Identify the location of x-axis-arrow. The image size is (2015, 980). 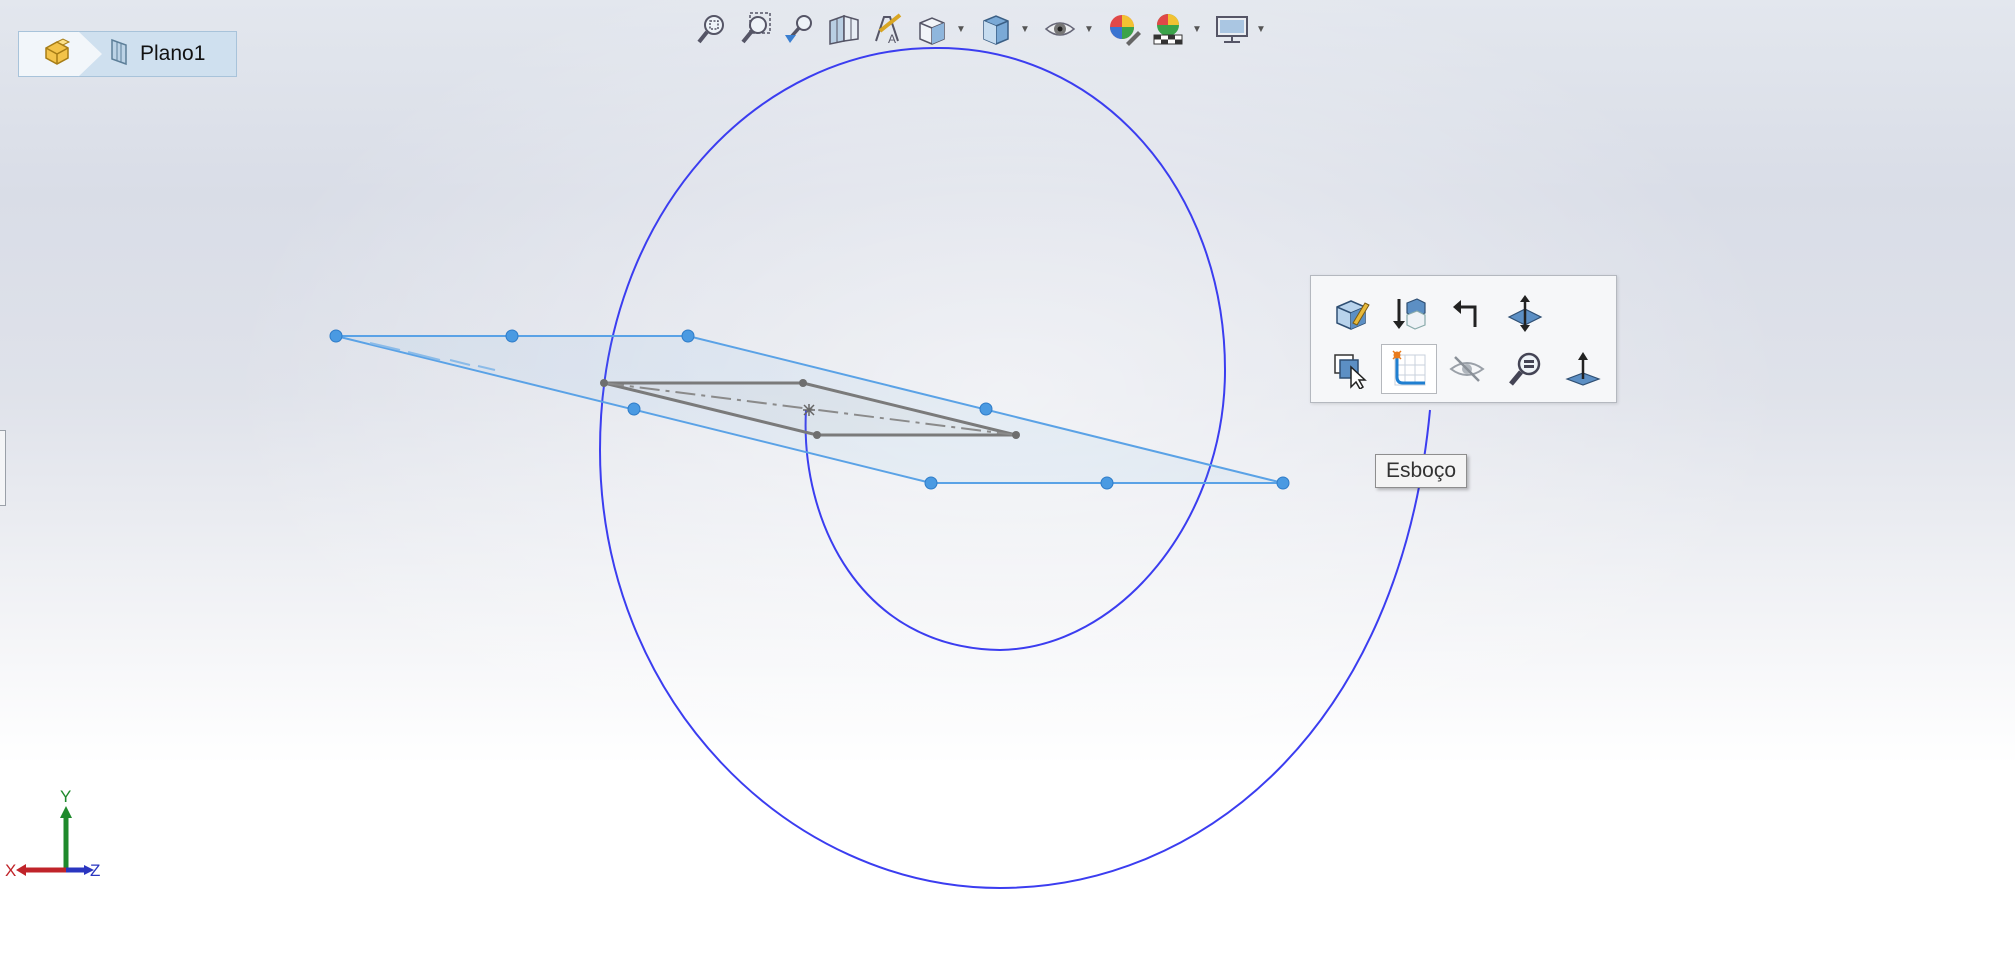
(21, 870).